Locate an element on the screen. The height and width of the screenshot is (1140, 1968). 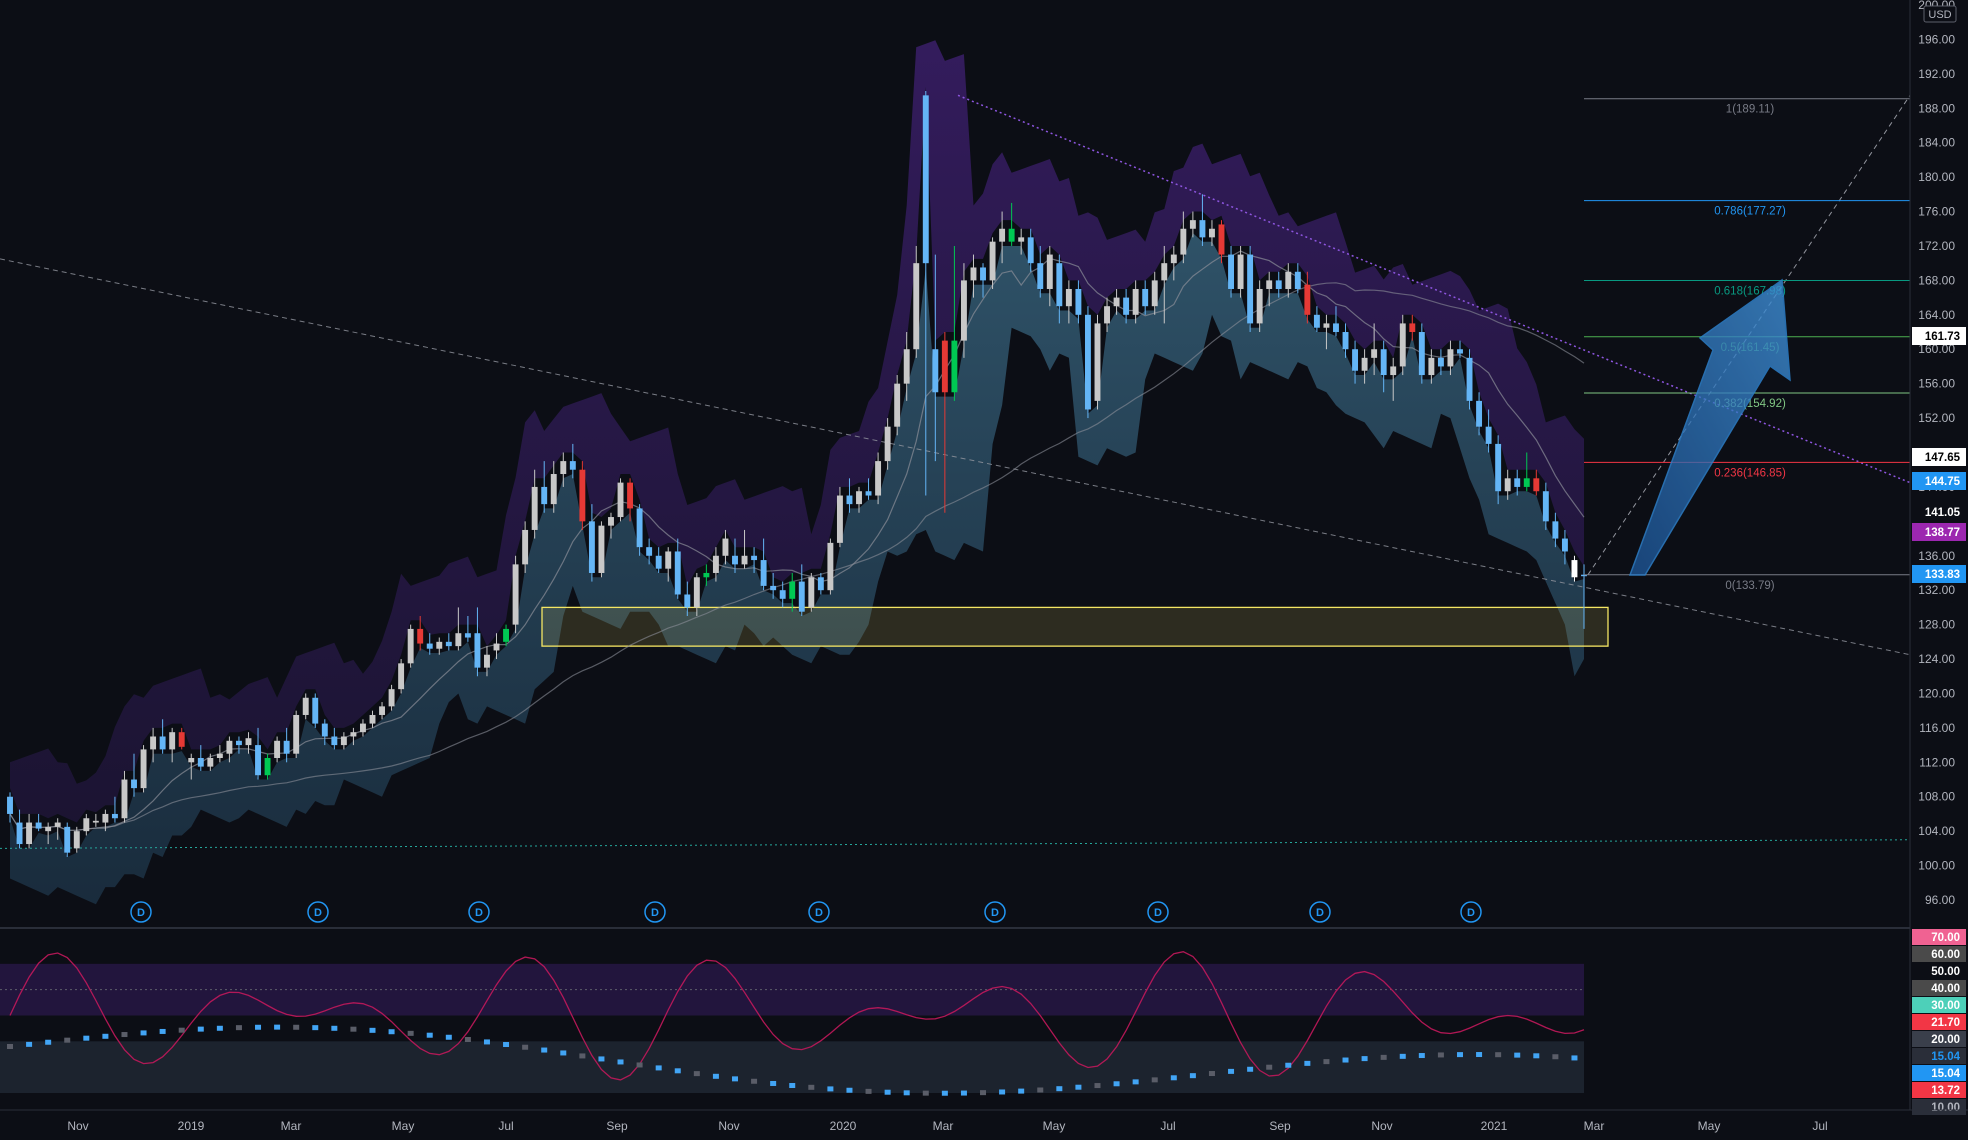
oscillator-panel is located at coordinates (792, 1023).